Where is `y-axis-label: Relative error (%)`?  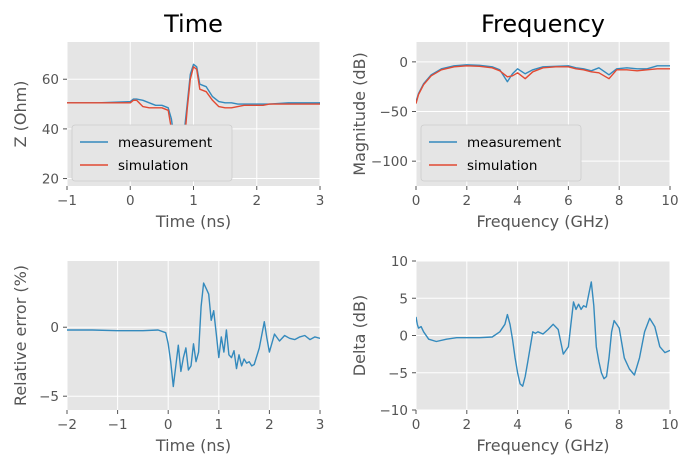
y-axis-label: Relative error (%) is located at coordinates (20, 335).